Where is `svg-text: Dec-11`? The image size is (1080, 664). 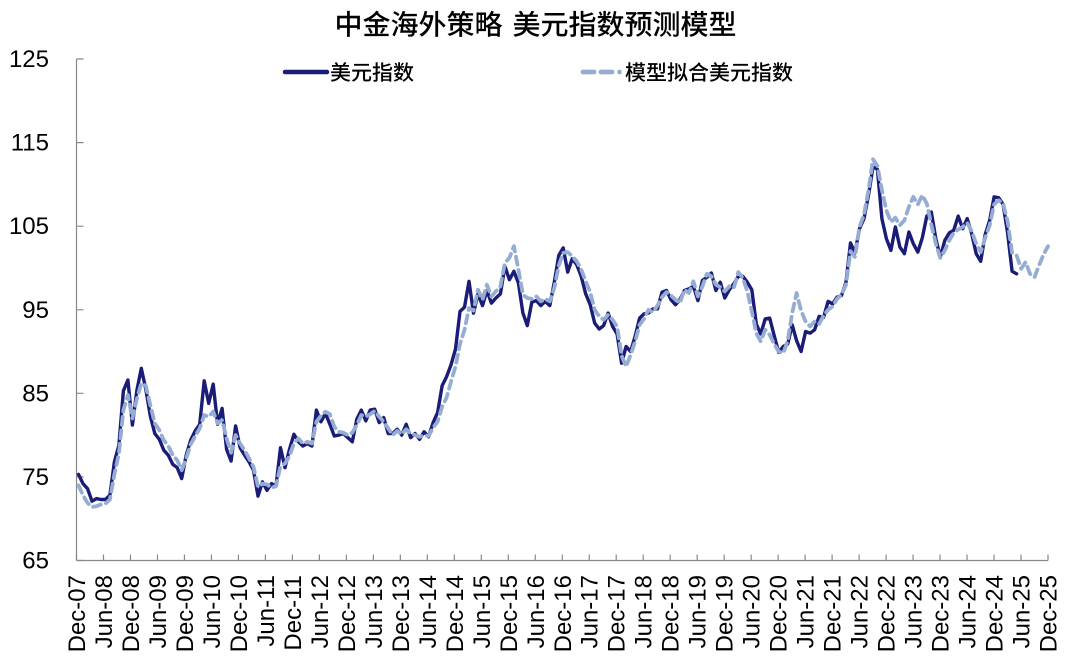 svg-text: Dec-11 is located at coordinates (293, 613).